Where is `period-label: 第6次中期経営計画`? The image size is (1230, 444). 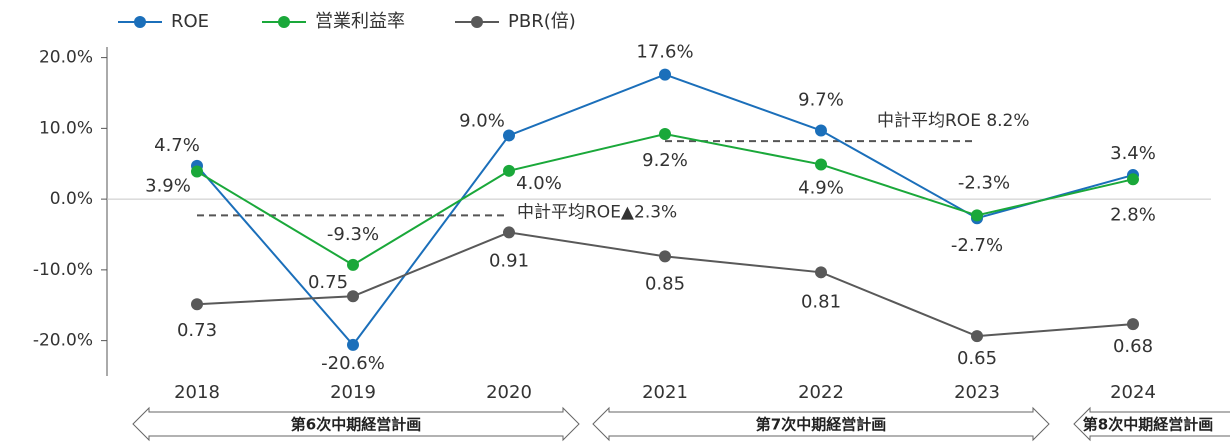
period-label: 第6次中期経営計画 is located at coordinates (356, 425).